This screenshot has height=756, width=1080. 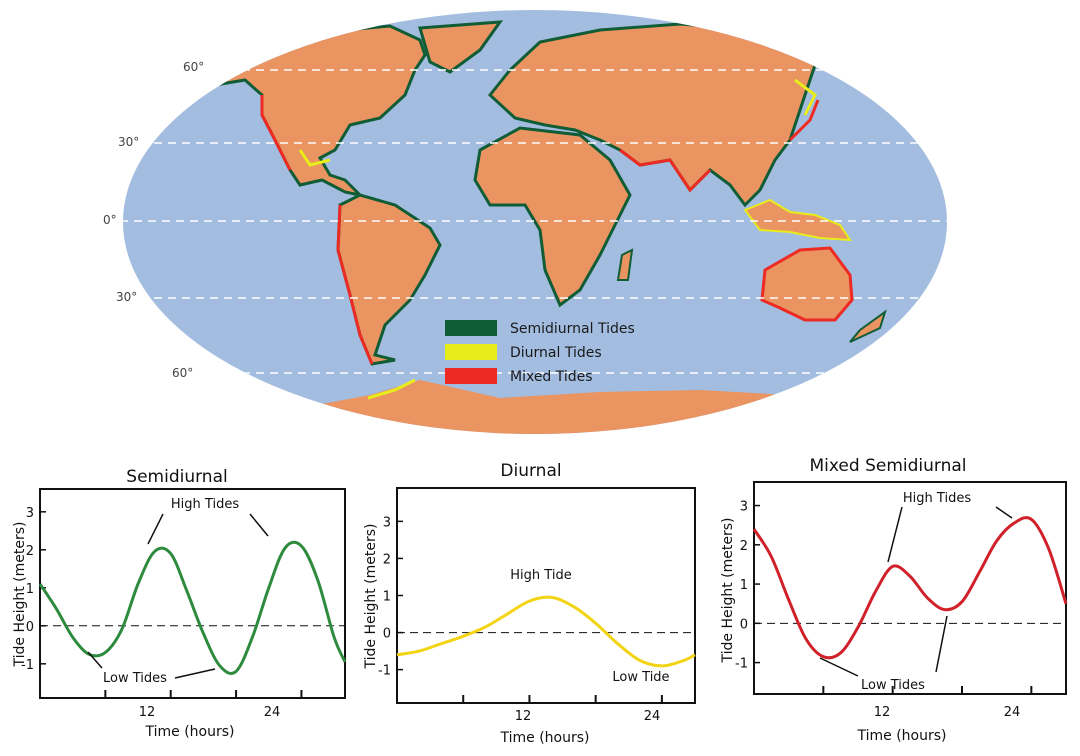 I want to click on legend-label-semidiurnal: Semidiurnal Tides, so click(x=572, y=329).